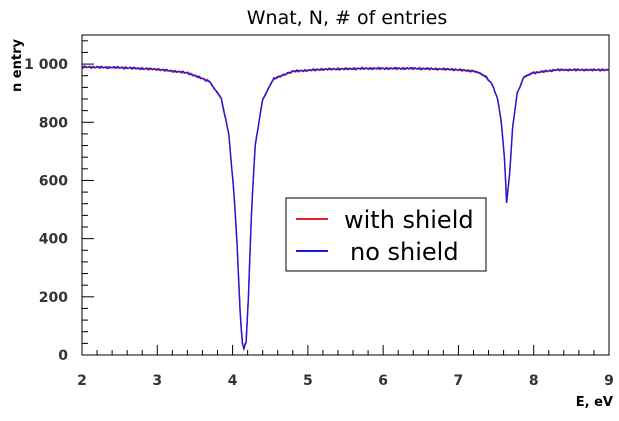  What do you see at coordinates (609, 381) in the screenshot?
I see `x-tick-label: 9` at bounding box center [609, 381].